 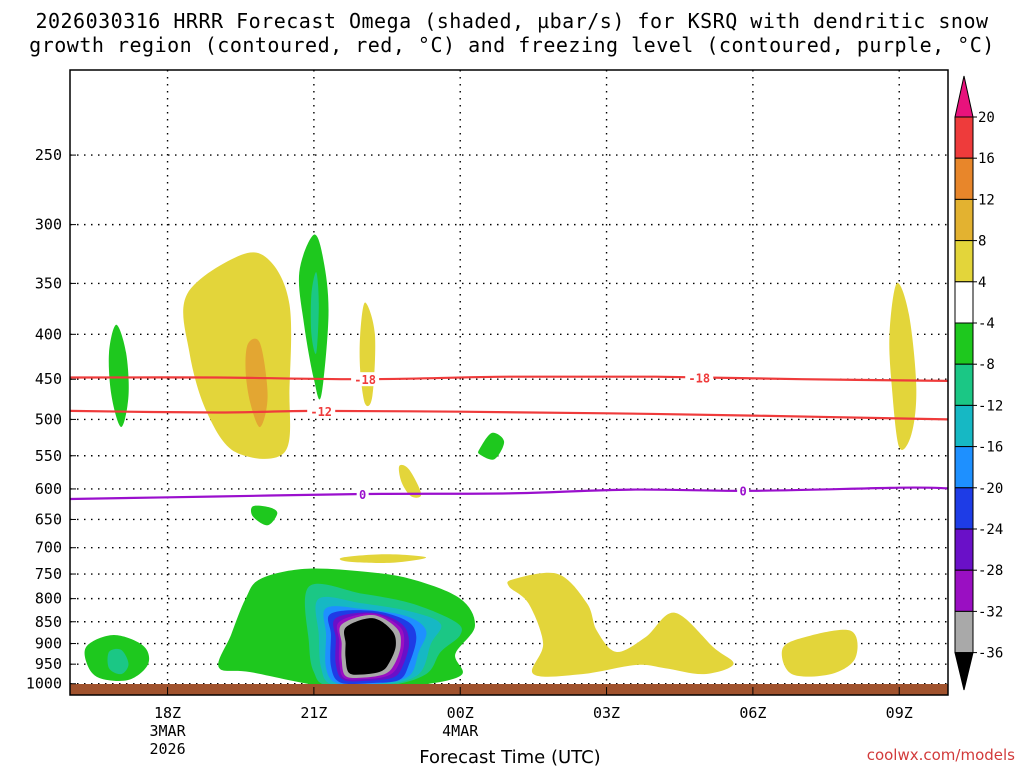 I want to click on colorbar-label: -8, so click(x=986, y=365).